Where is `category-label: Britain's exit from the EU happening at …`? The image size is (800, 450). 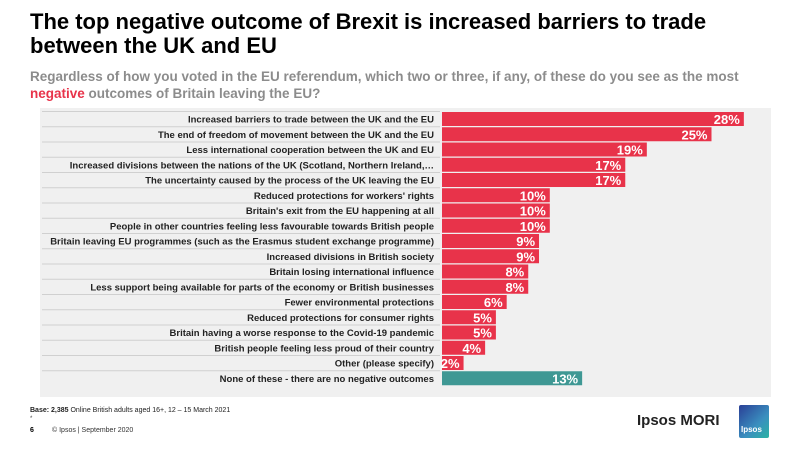 category-label: Britain's exit from the EU happening at … is located at coordinates (340, 211).